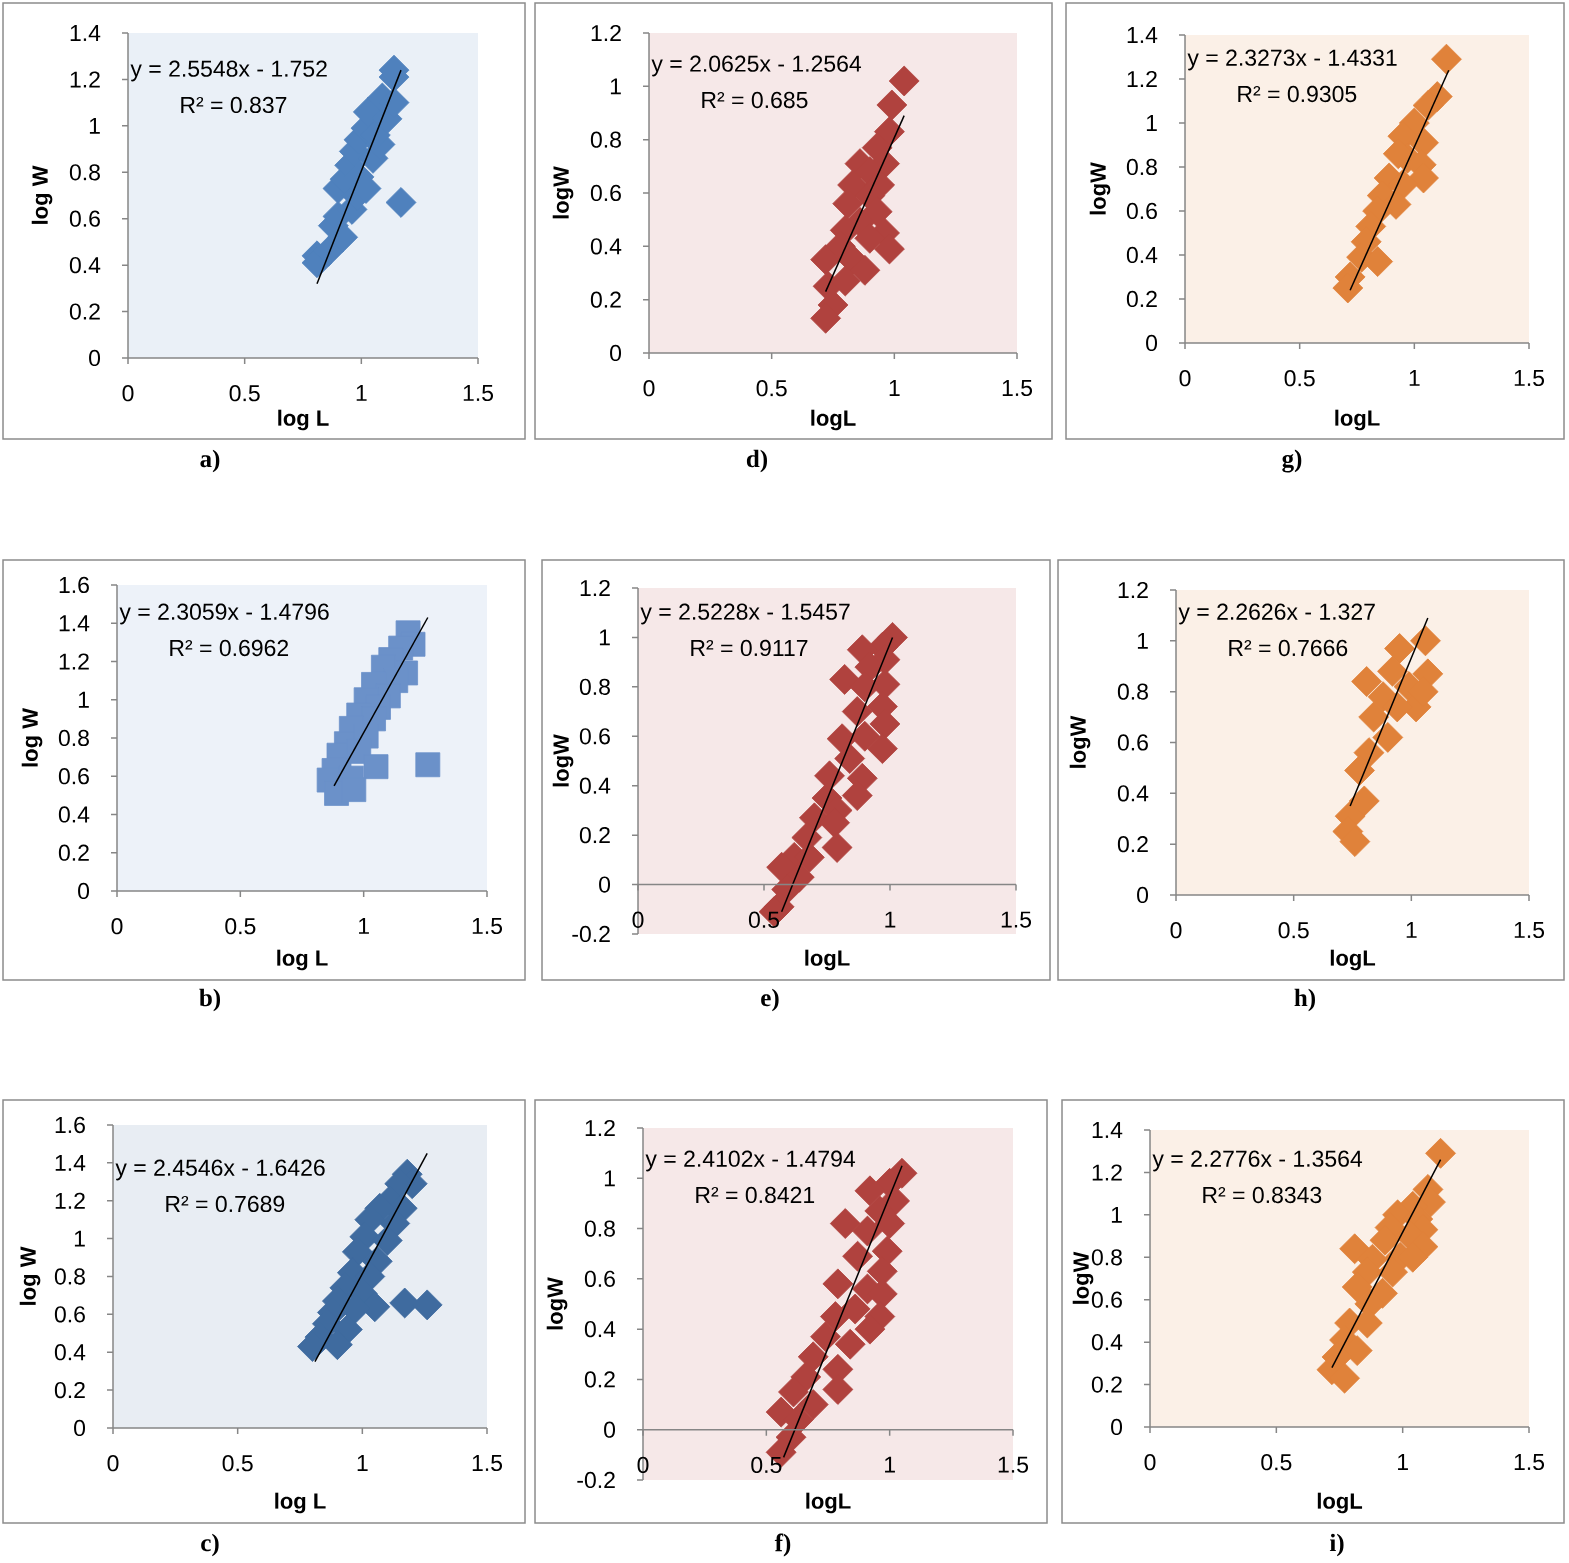  Describe the element at coordinates (755, 100) in the screenshot. I see `annotation: R² = 0.685` at that location.